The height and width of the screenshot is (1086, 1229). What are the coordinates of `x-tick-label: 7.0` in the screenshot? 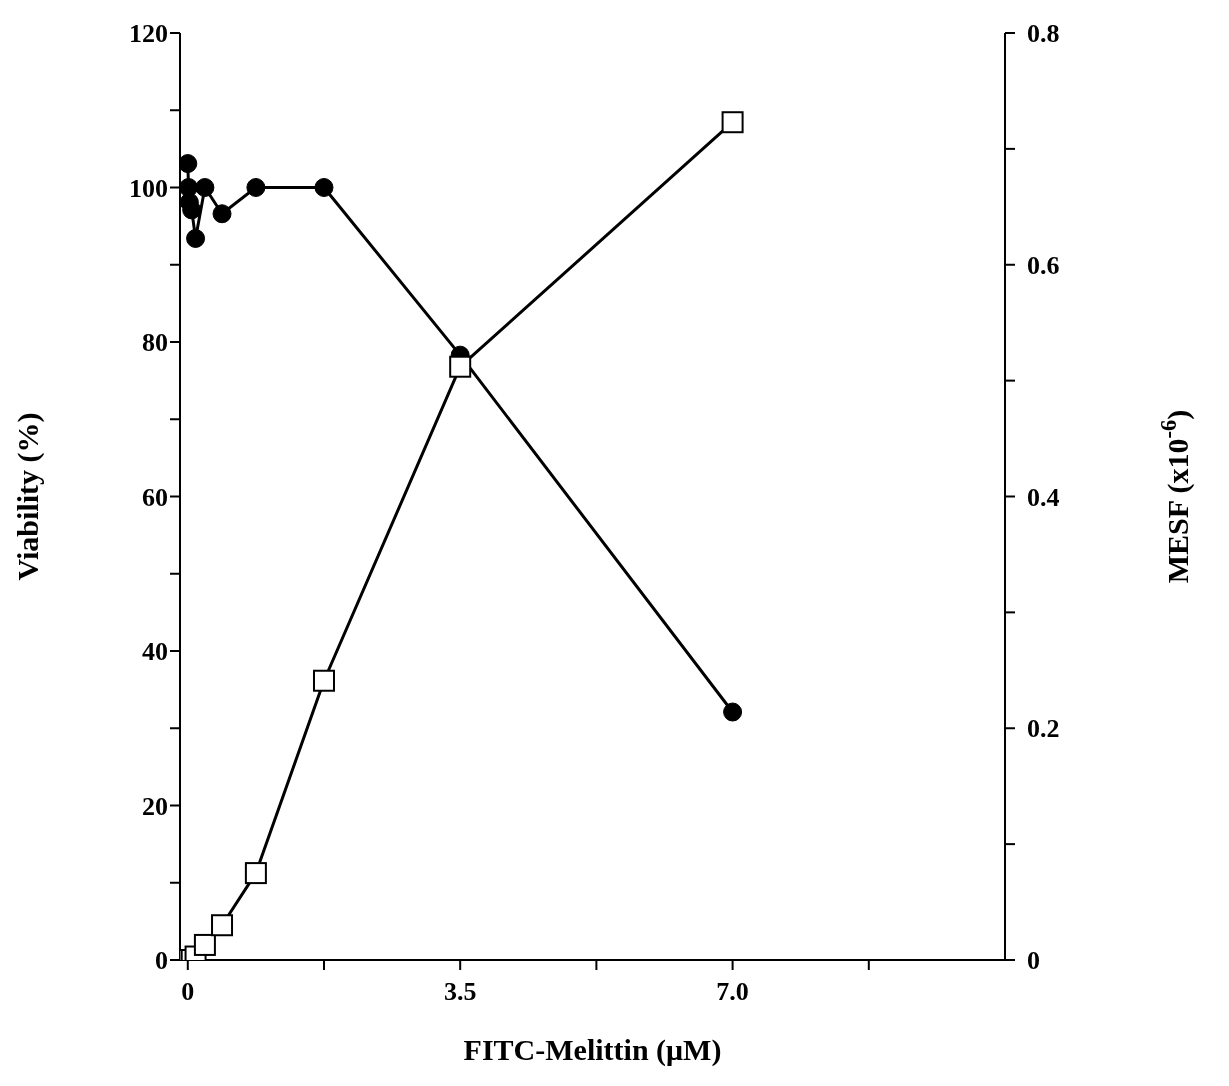 It's located at (732, 992).